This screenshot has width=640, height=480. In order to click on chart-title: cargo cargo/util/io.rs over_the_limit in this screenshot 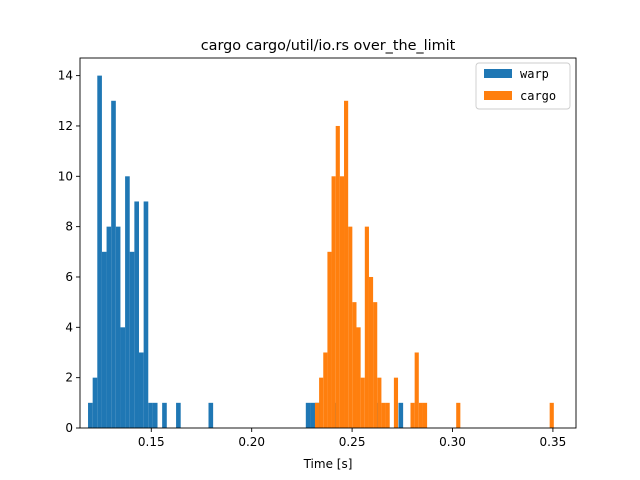, I will do `click(328, 46)`.